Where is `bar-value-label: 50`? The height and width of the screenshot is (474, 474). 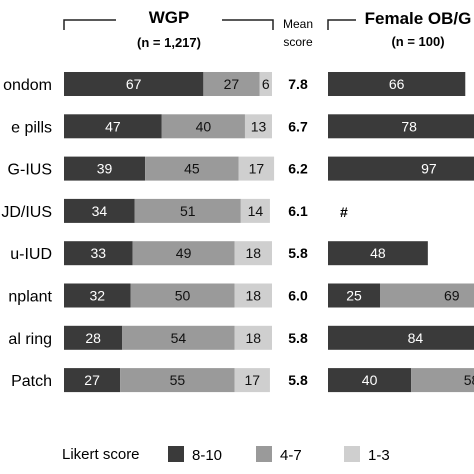 bar-value-label: 50 is located at coordinates (183, 296).